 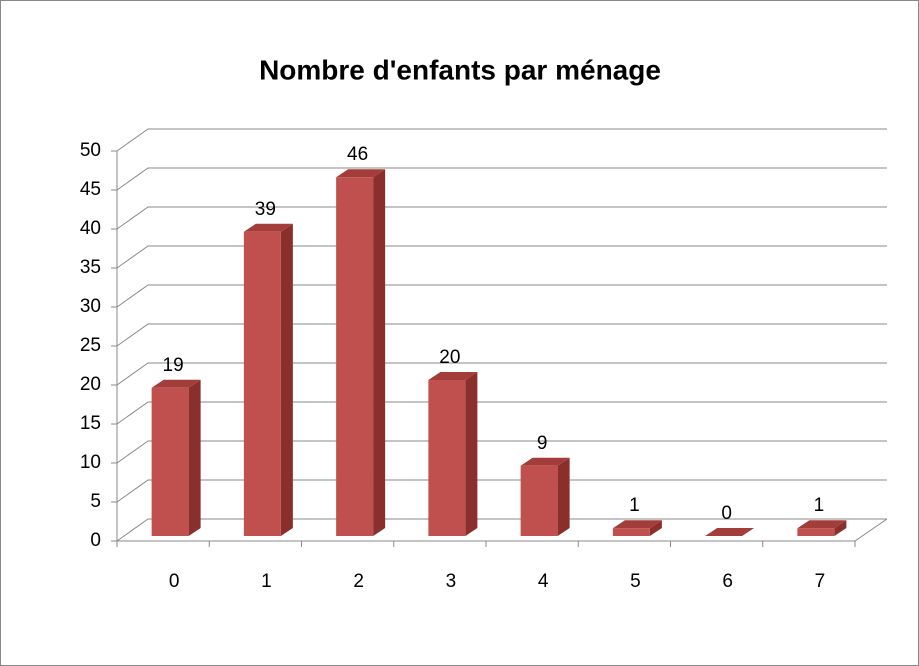 What do you see at coordinates (820, 581) in the screenshot?
I see `x-tick-label: 7` at bounding box center [820, 581].